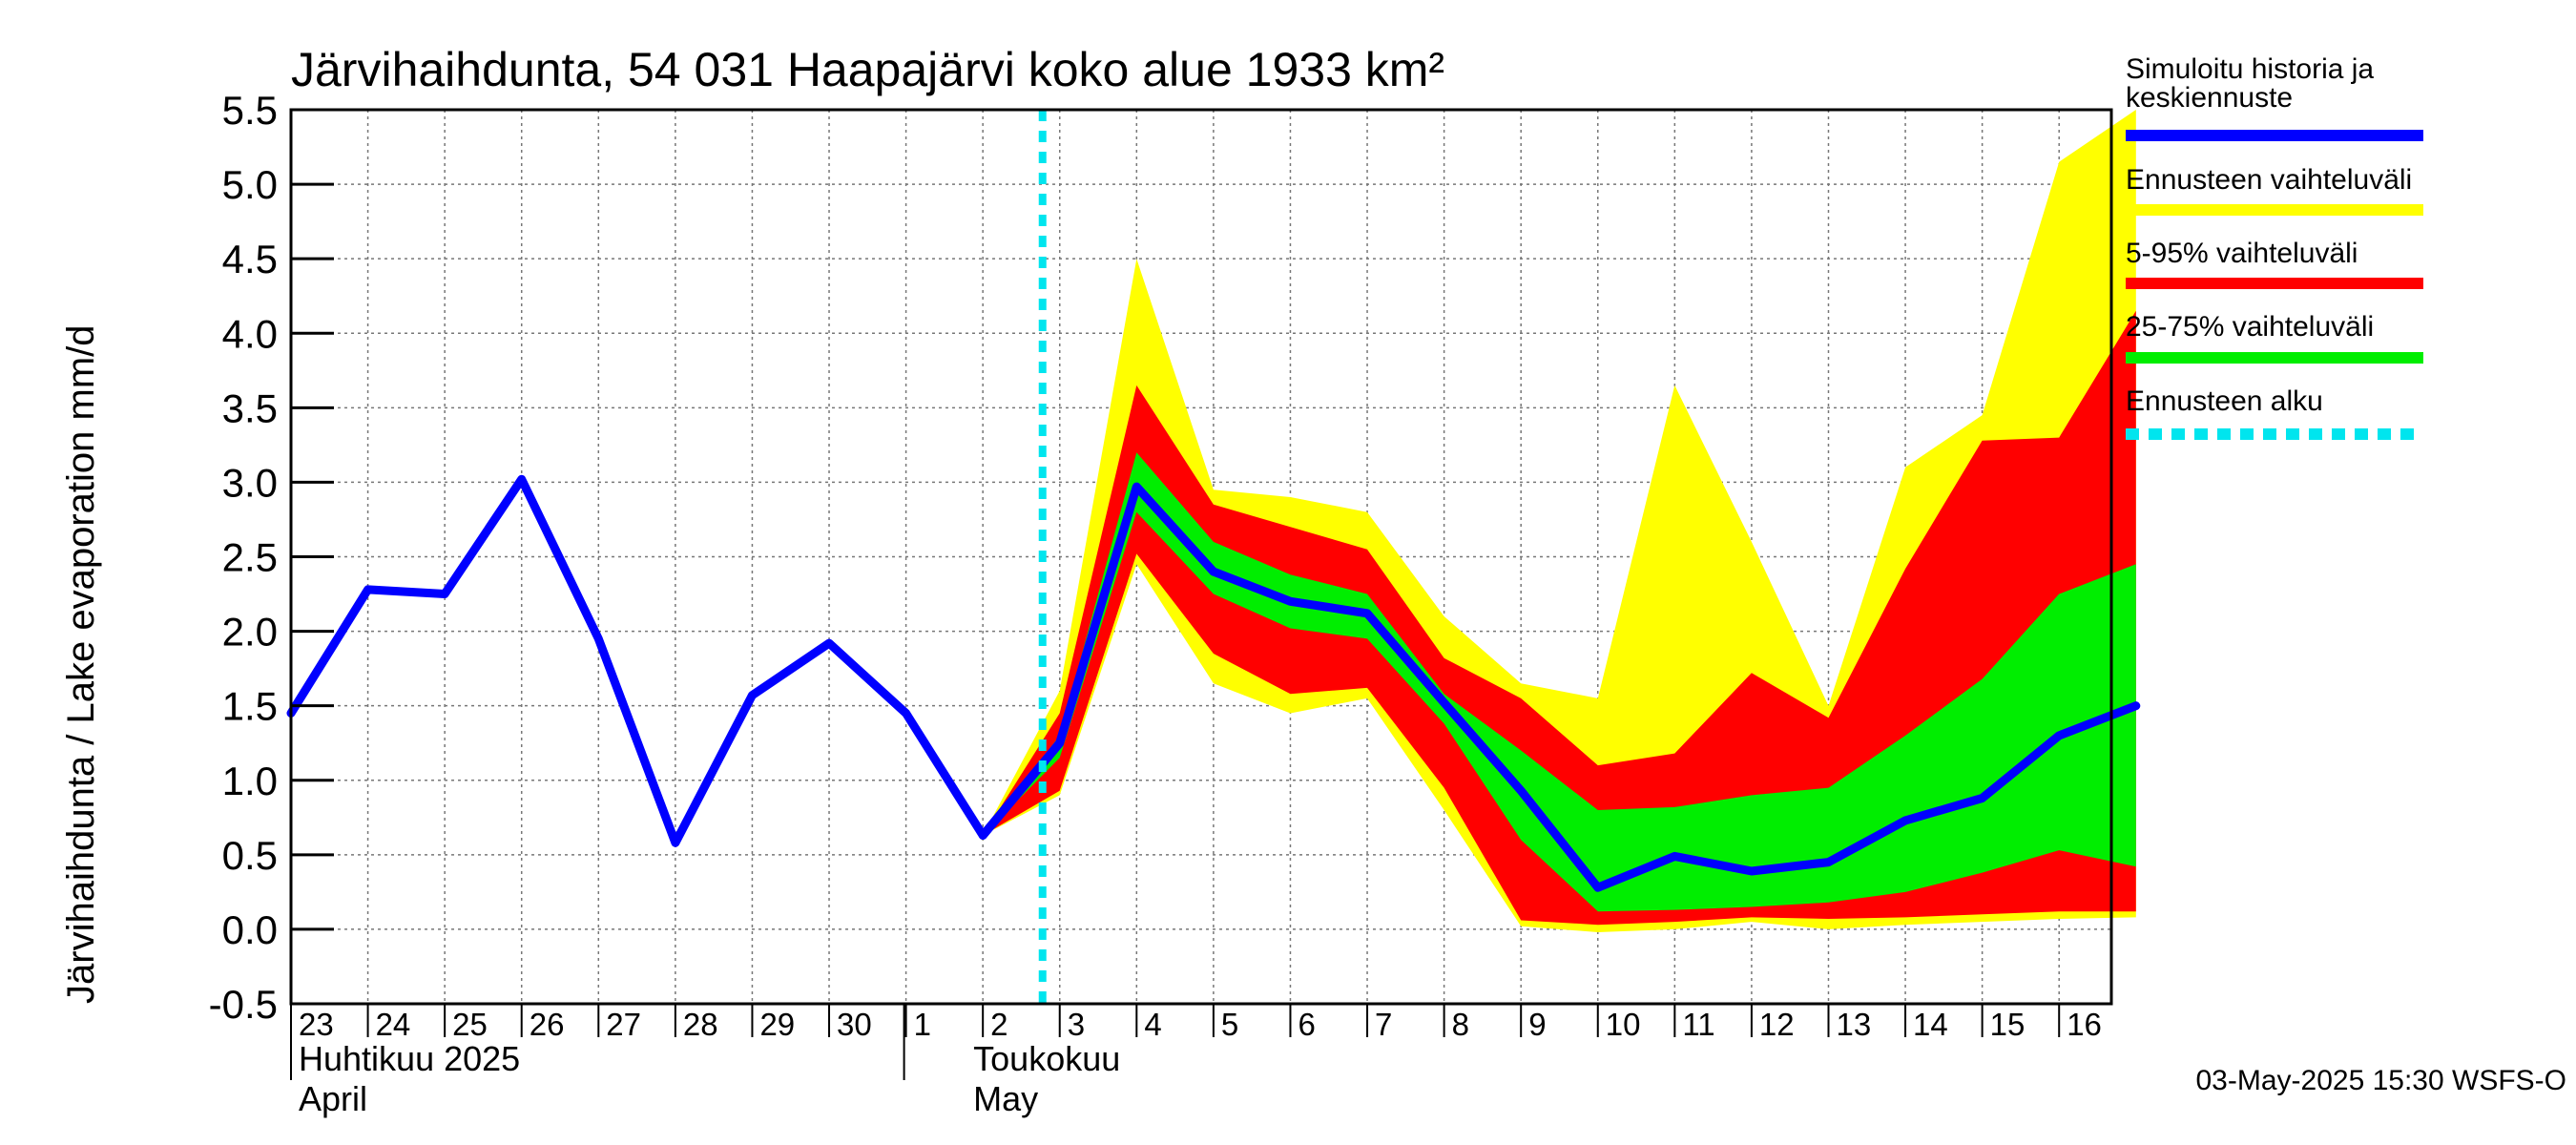 This screenshot has width=2576, height=1145. What do you see at coordinates (250, 110) in the screenshot?
I see `y-tick-label: 5.5` at bounding box center [250, 110].